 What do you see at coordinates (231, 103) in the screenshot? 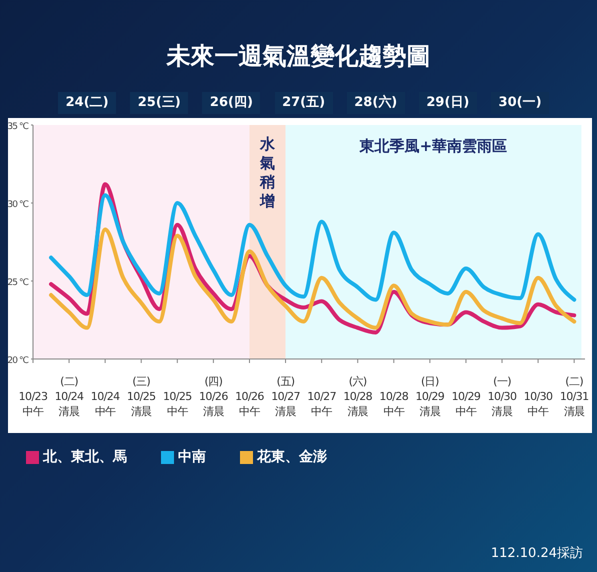
I see `text: 26(四)` at bounding box center [231, 103].